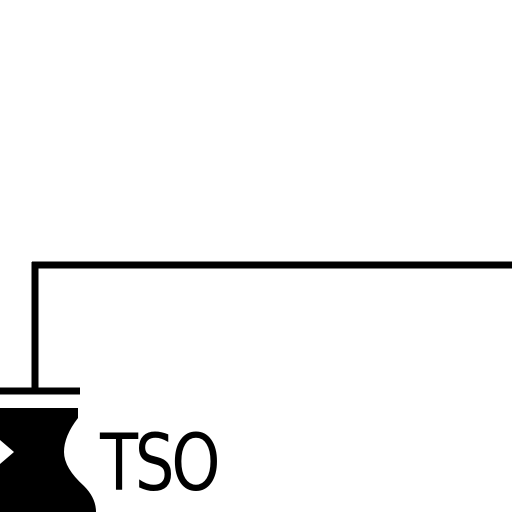  I want to click on symbol-notch, so click(7, 452).